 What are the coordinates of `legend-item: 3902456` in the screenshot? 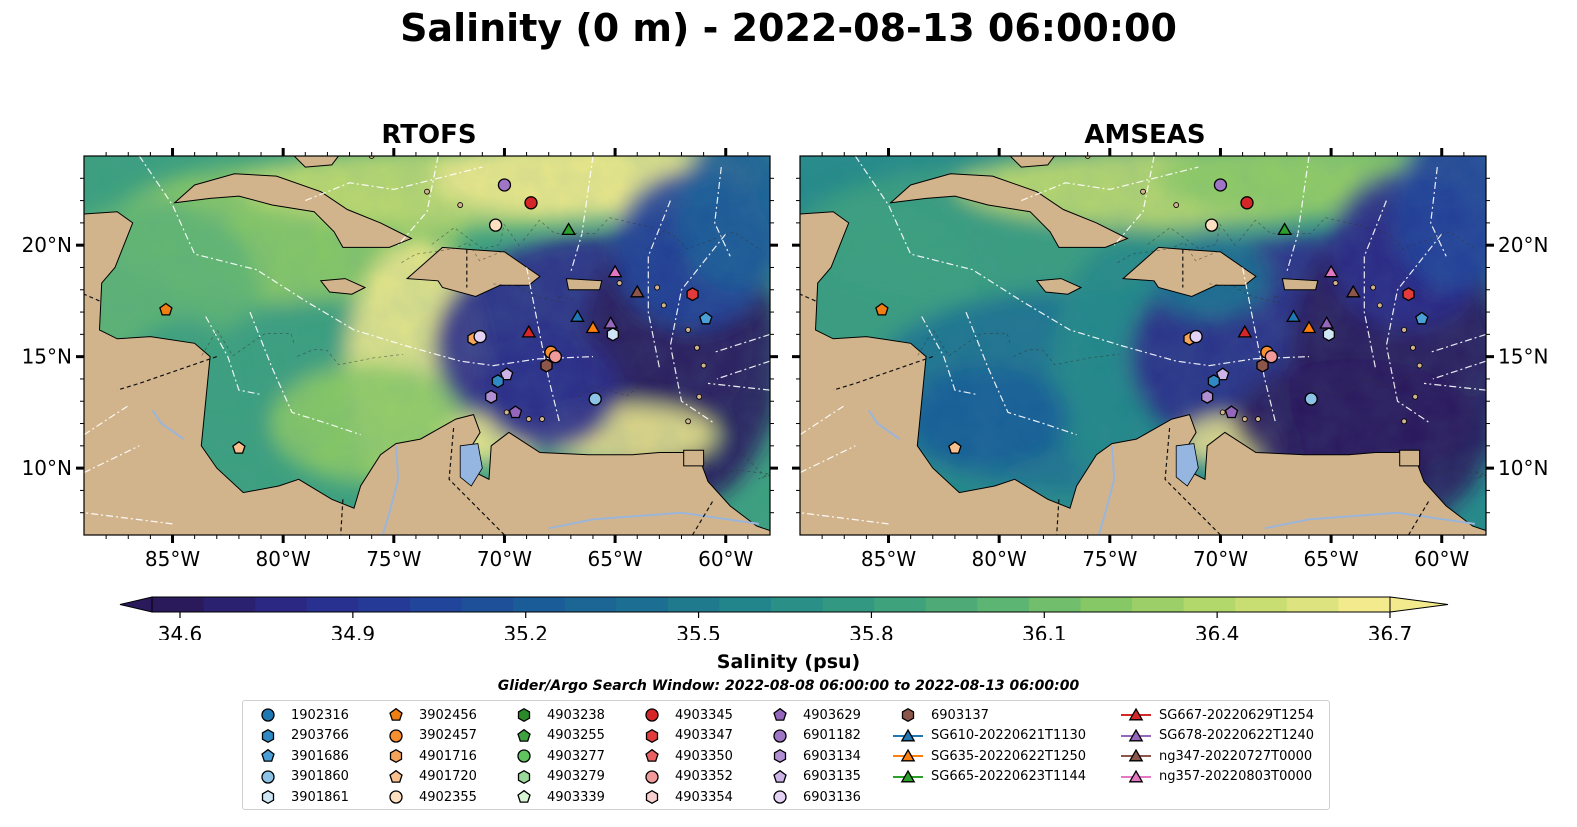 It's located at (429, 715).